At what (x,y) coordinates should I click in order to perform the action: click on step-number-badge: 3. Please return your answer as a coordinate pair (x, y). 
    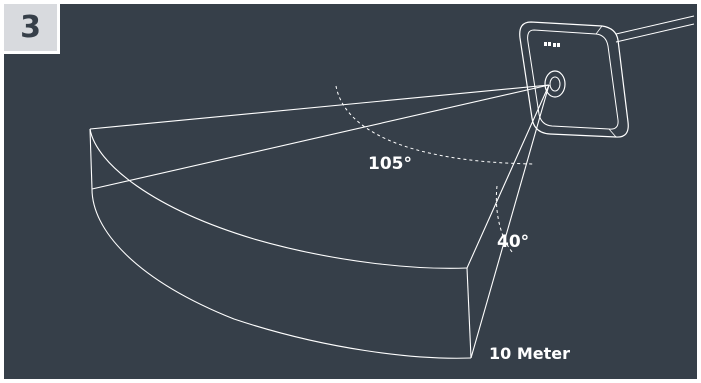
    Looking at the image, I should click on (32, 29).